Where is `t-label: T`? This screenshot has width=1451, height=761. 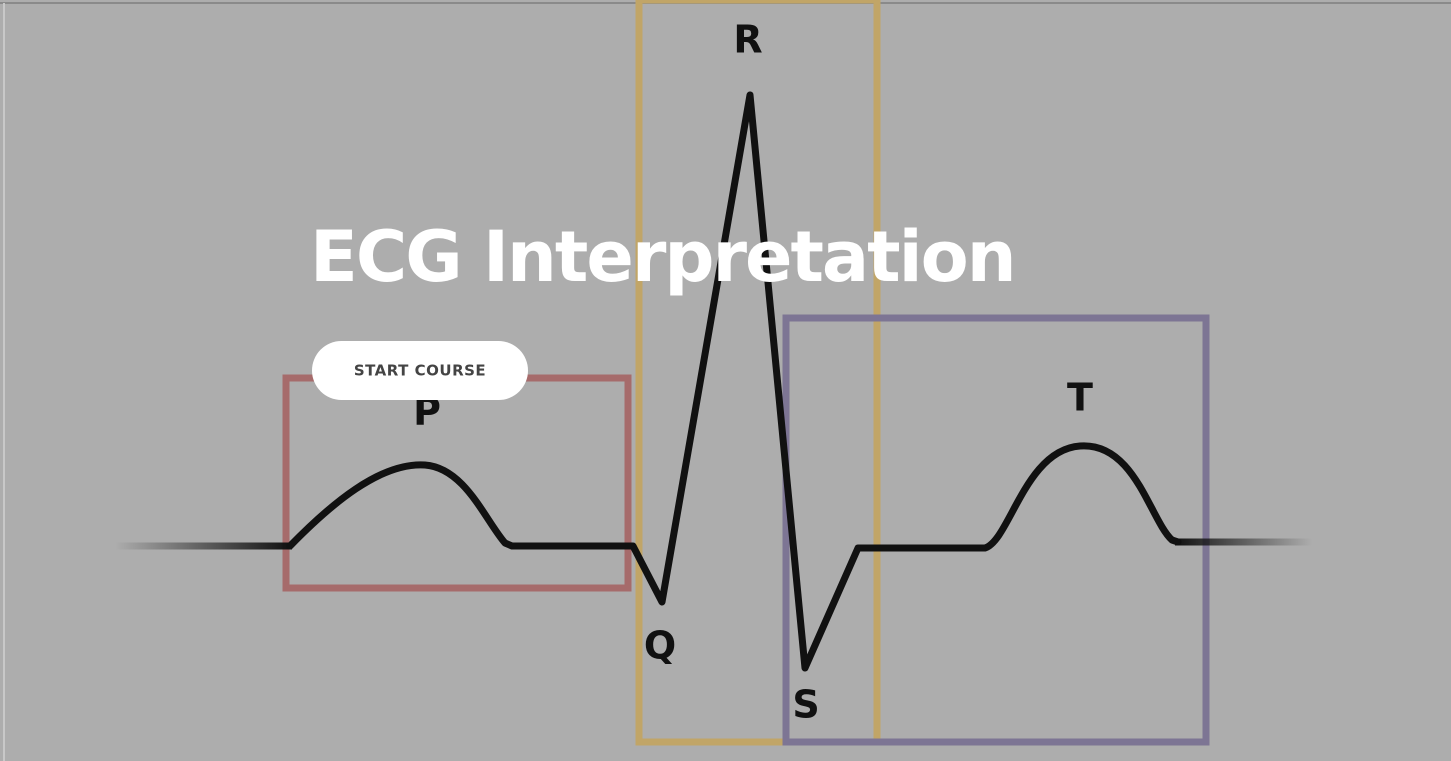
t-label: T is located at coordinates (1080, 398).